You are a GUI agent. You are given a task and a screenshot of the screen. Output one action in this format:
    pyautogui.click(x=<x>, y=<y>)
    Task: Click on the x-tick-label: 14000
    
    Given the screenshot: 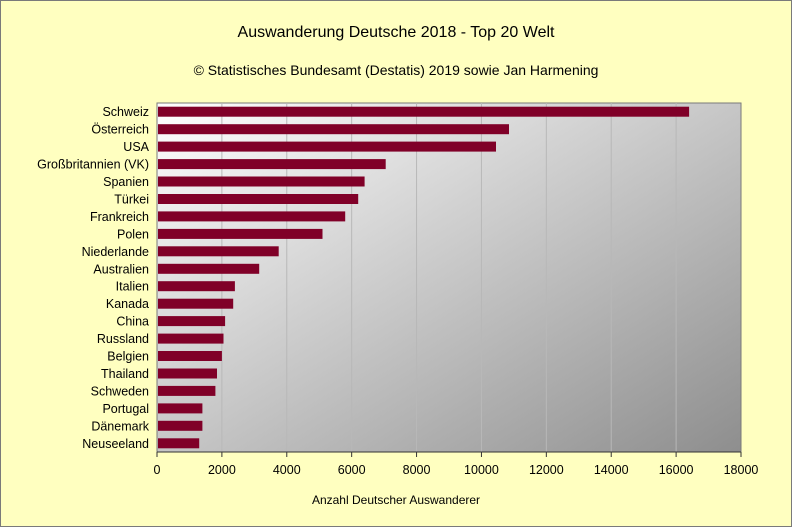 What is the action you would take?
    pyautogui.click(x=611, y=470)
    